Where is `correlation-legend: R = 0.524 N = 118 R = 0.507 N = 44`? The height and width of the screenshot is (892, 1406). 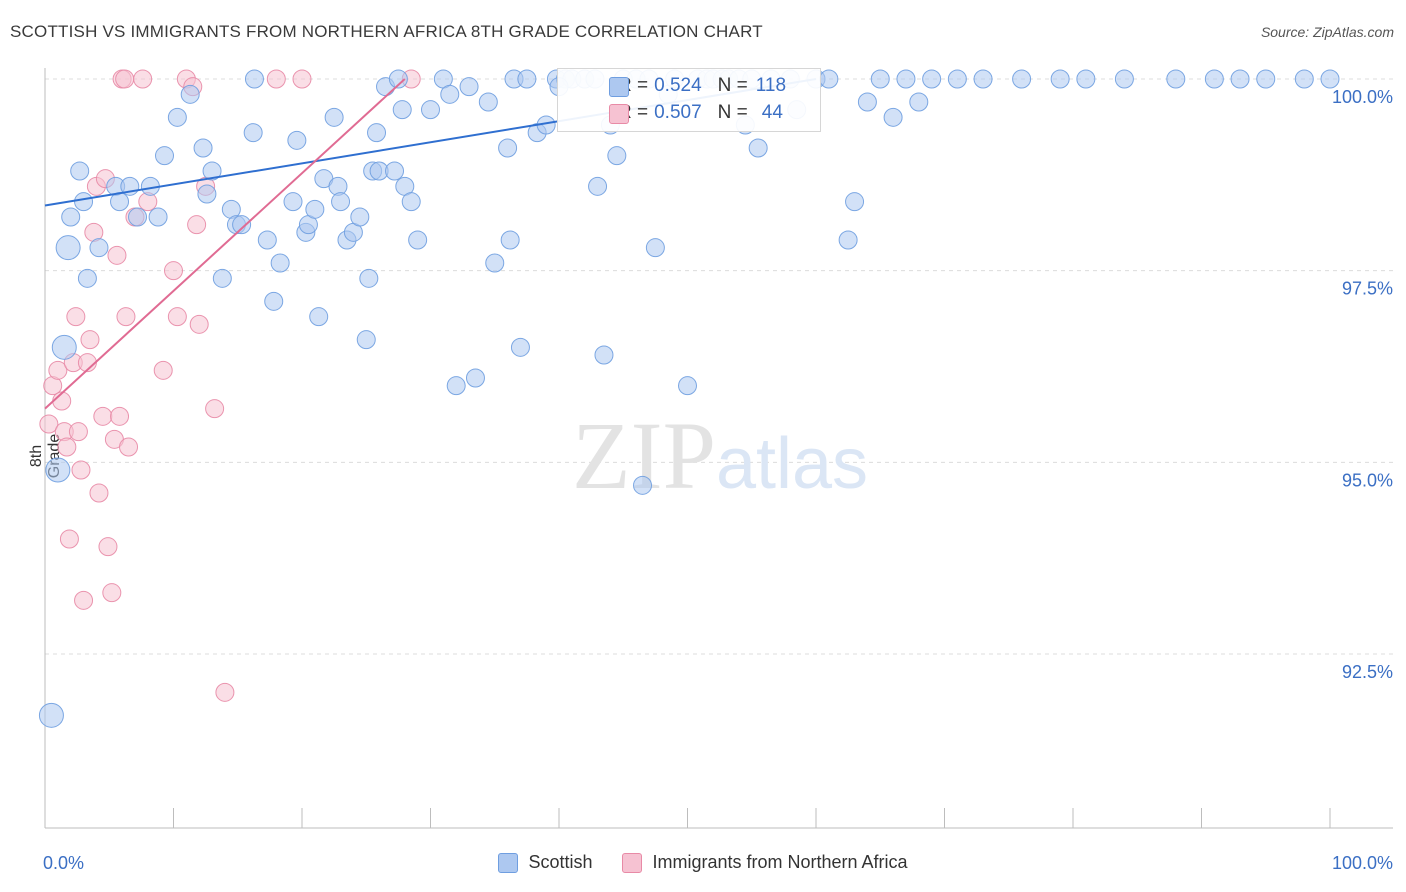 correlation-legend: R = 0.524 N = 118 R = 0.507 N = 44 is located at coordinates (689, 100).